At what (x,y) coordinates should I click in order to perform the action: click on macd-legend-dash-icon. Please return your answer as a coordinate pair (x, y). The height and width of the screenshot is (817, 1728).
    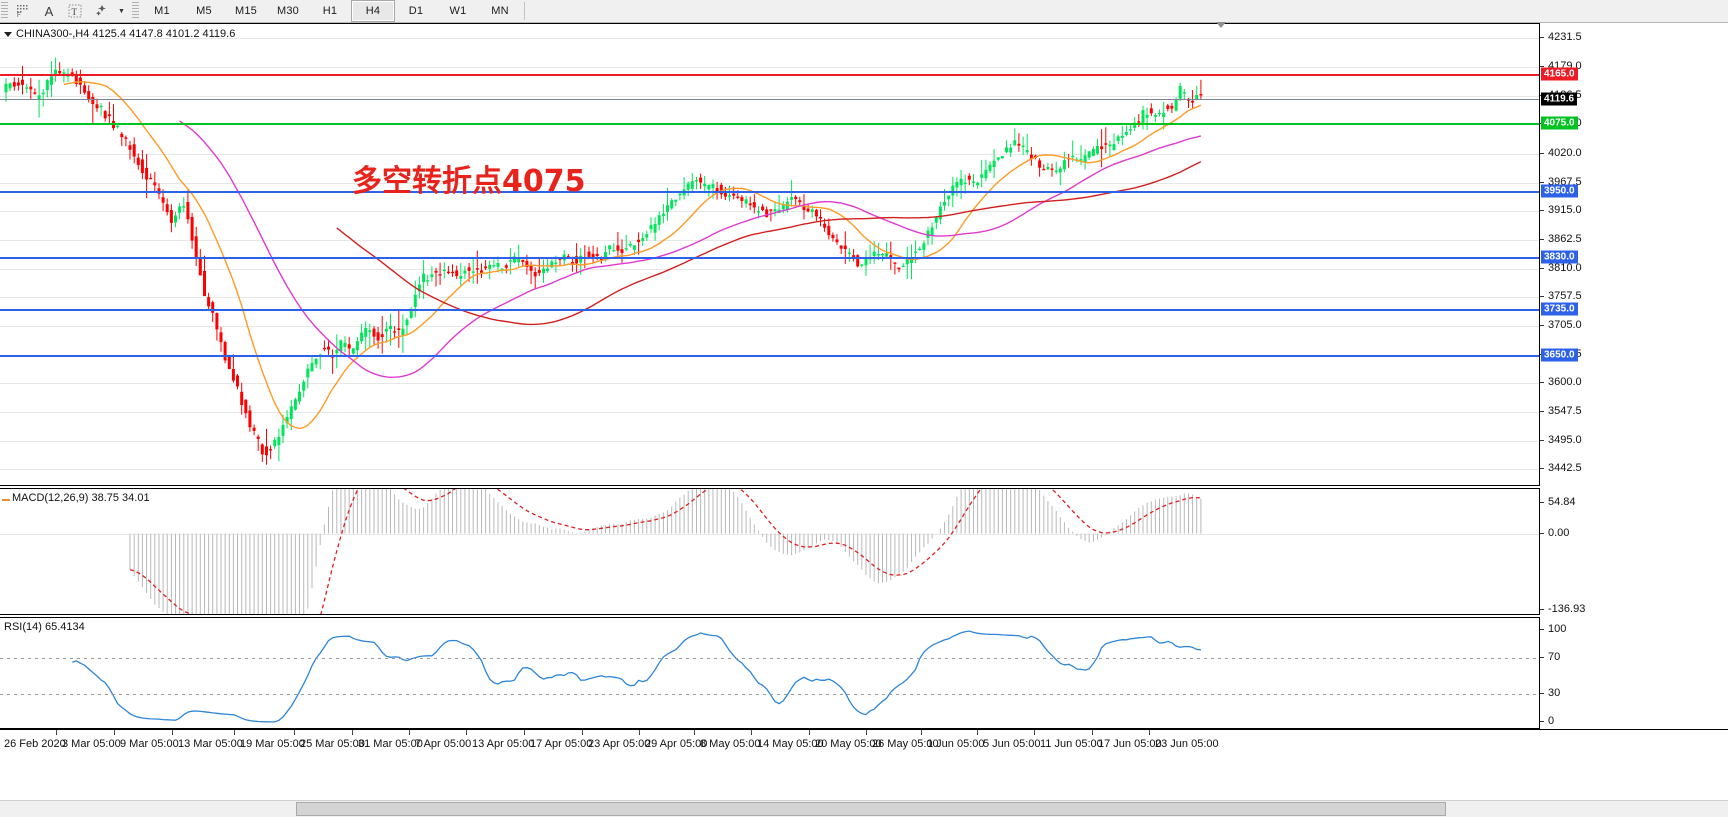
    Looking at the image, I should click on (6, 500).